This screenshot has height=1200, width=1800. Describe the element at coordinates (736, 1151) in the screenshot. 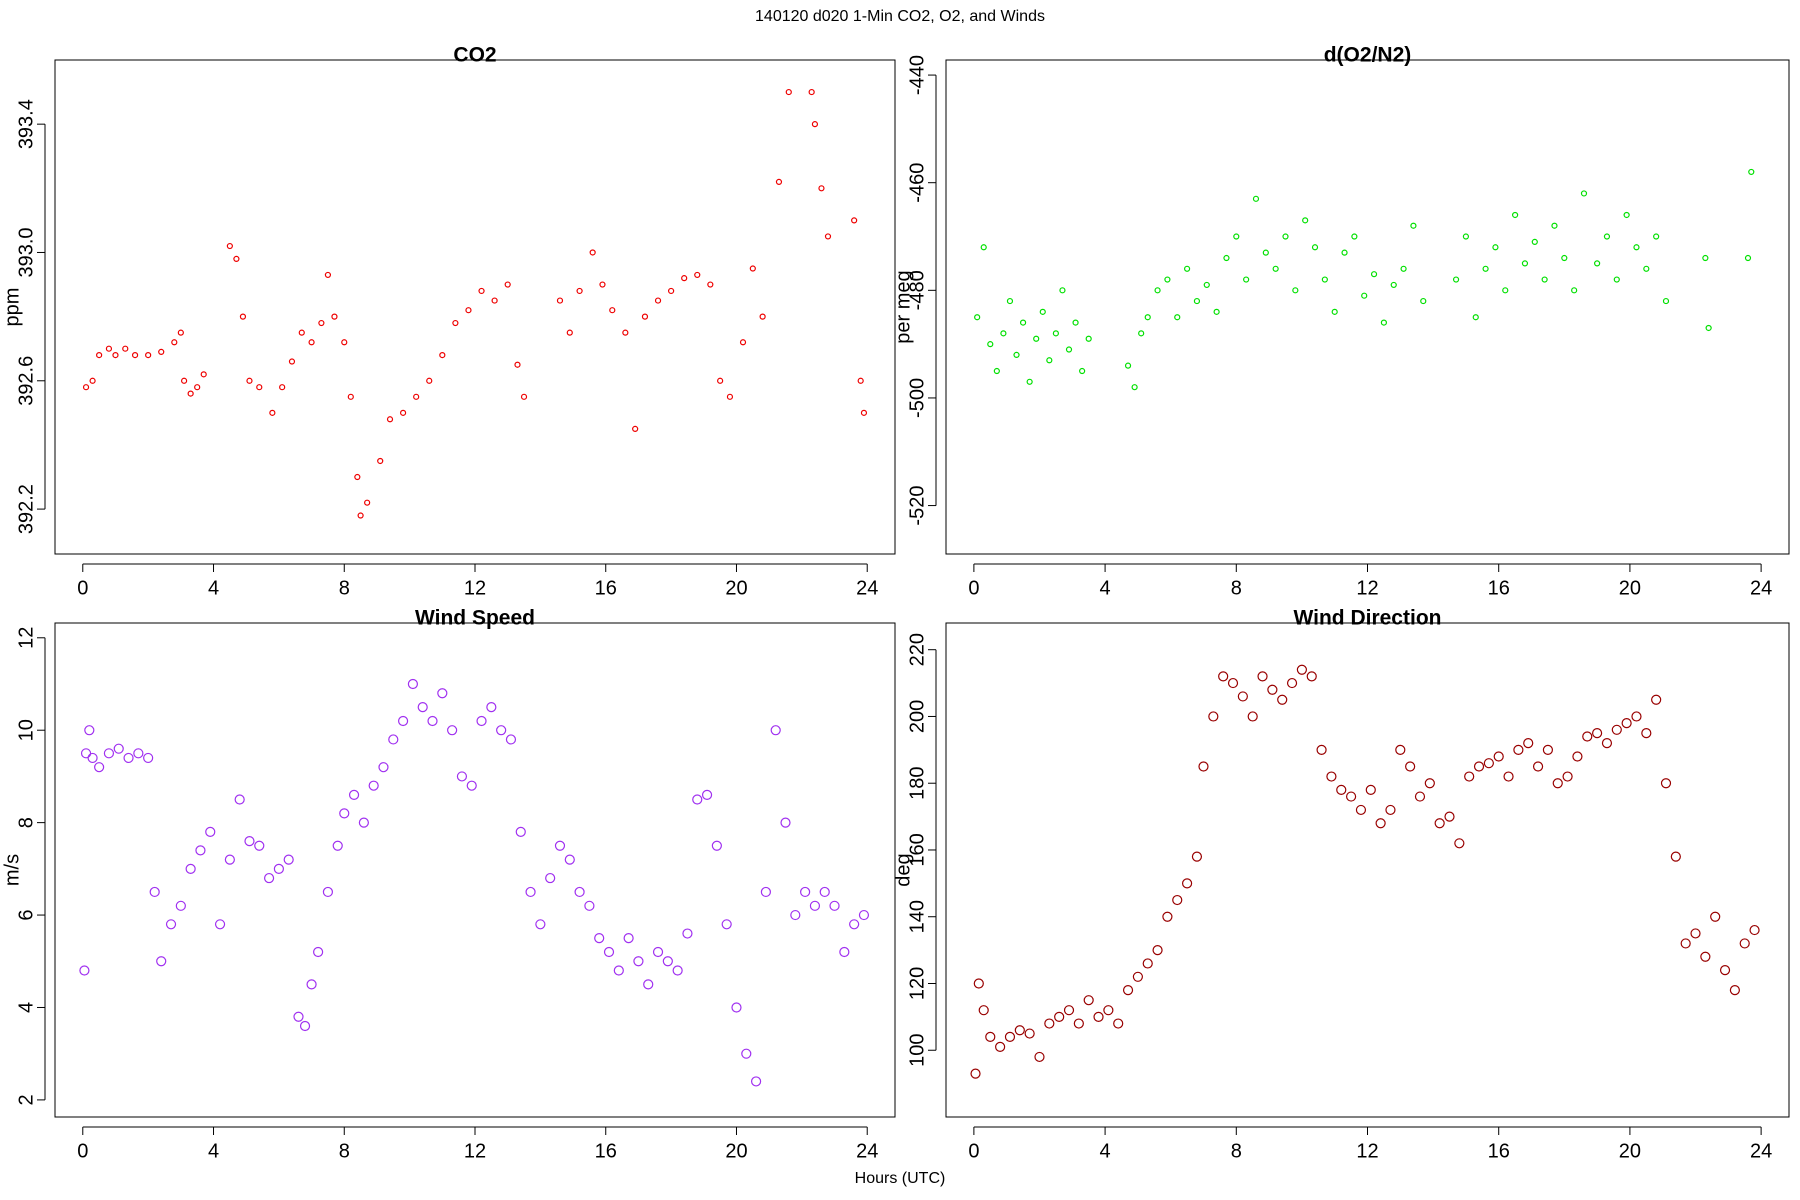

I see `x-tick-label: 20` at that location.